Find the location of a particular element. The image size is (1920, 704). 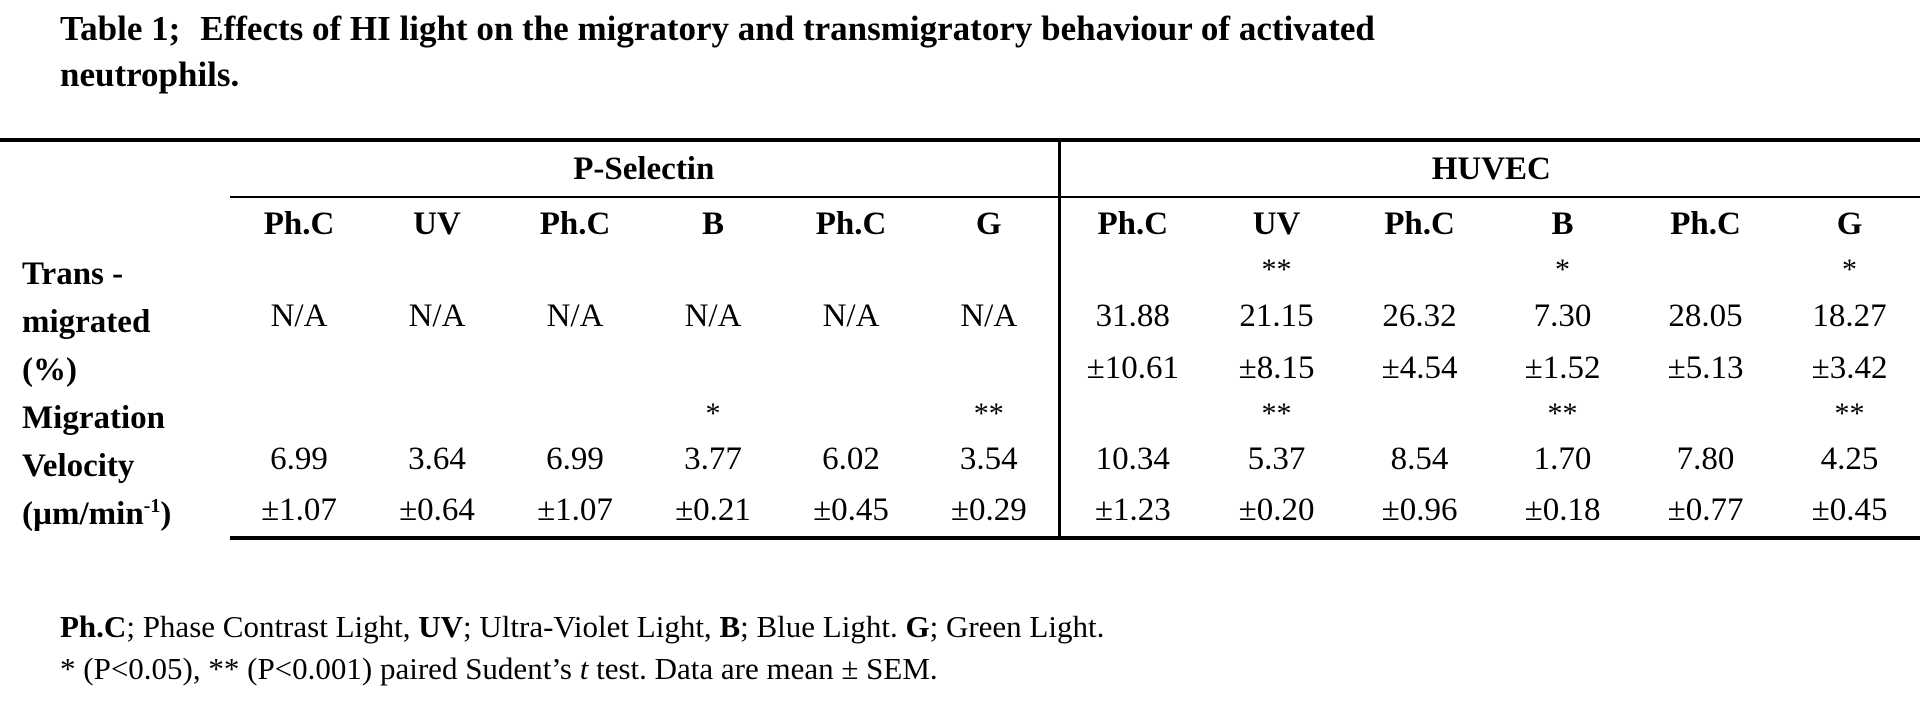

title-line-2: neutrophils. is located at coordinates (150, 74).